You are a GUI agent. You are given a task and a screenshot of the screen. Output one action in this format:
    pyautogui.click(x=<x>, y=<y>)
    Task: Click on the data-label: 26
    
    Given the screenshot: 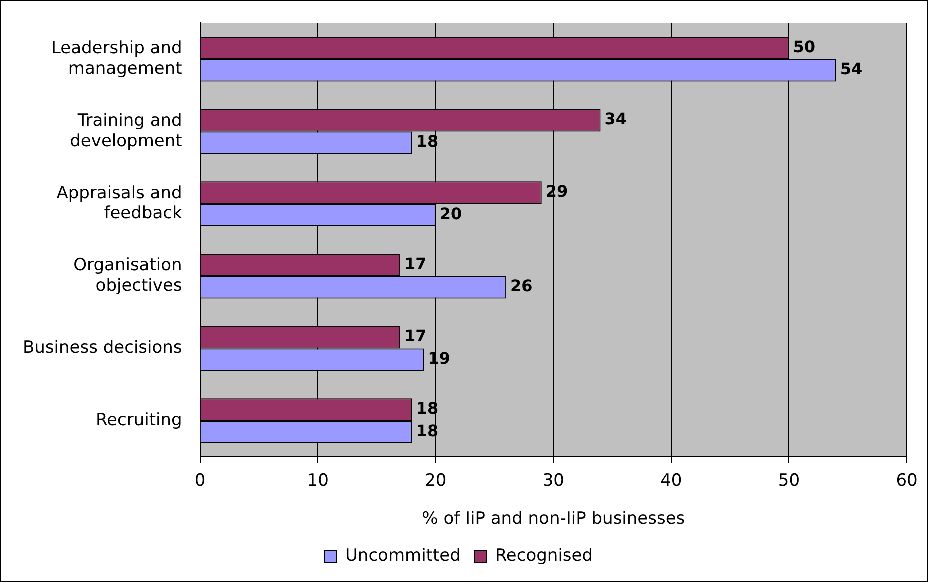 What is the action you would take?
    pyautogui.click(x=521, y=286)
    